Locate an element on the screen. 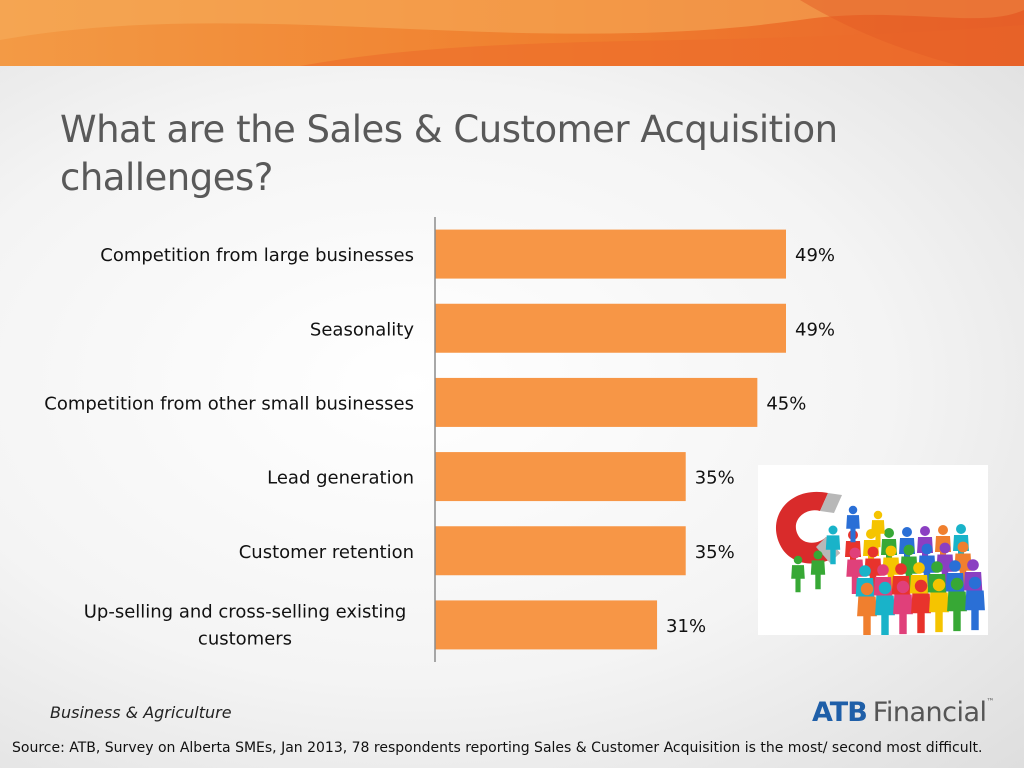 The image size is (1024, 768). category-label-line: Lead generation is located at coordinates (340, 478).